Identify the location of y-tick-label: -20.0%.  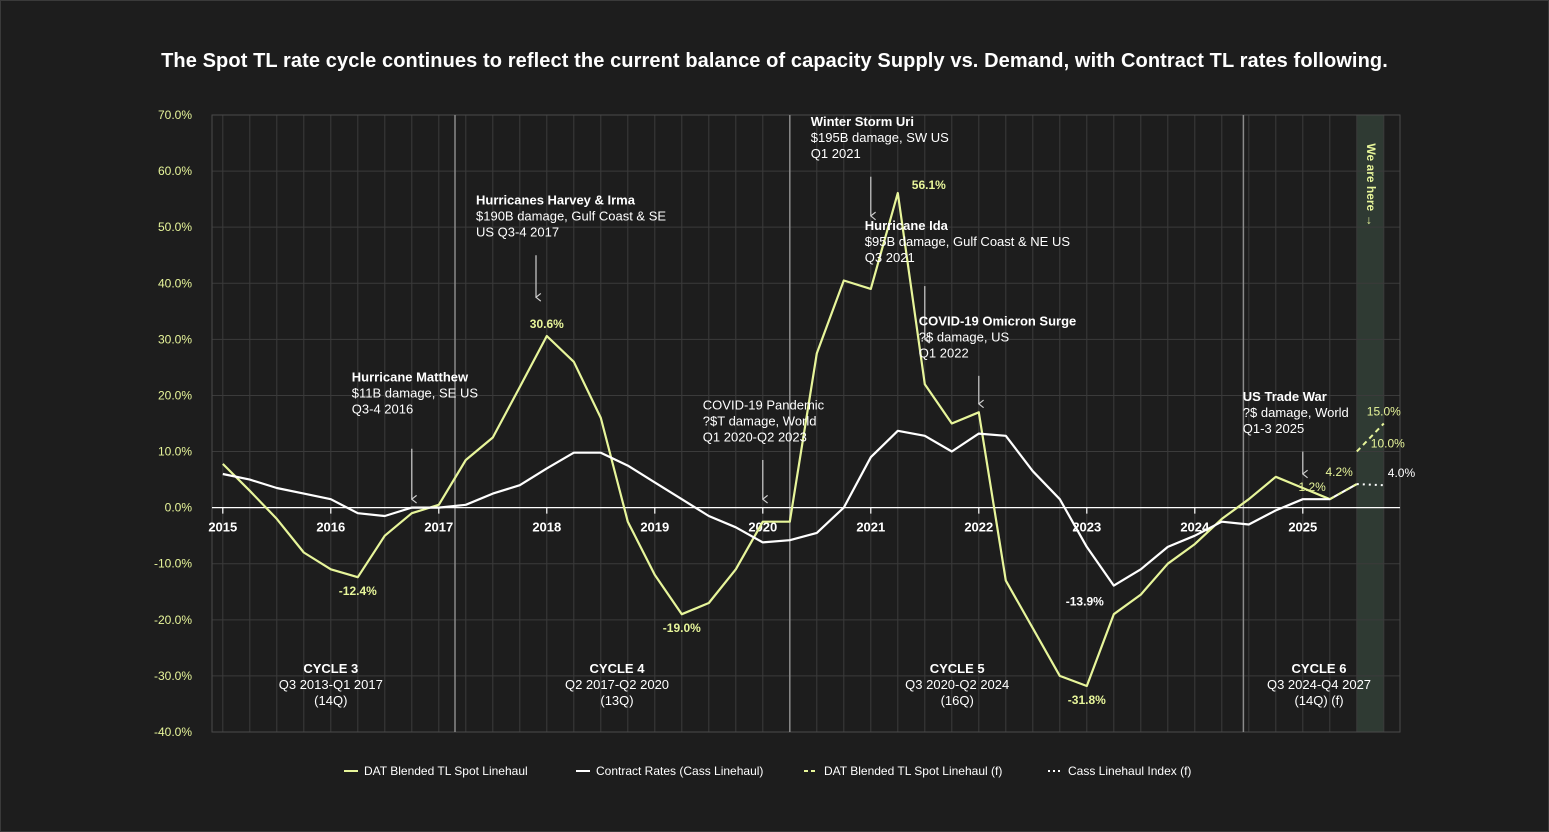
(173, 620).